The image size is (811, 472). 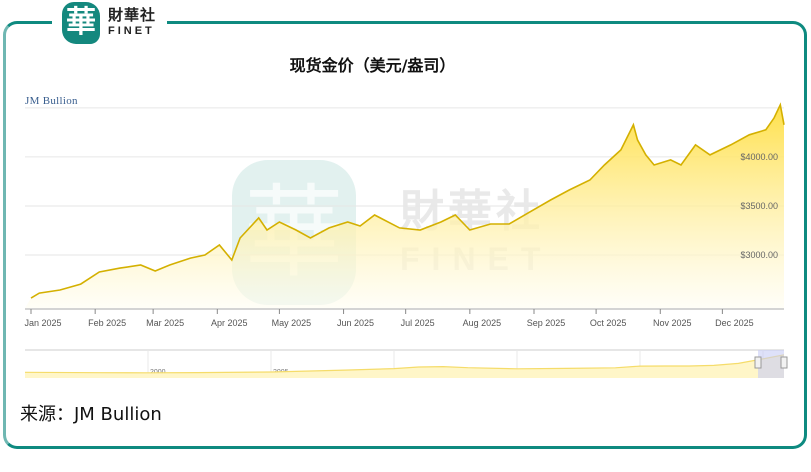 I want to click on y-tick-label: $3500.00, so click(x=759, y=206).